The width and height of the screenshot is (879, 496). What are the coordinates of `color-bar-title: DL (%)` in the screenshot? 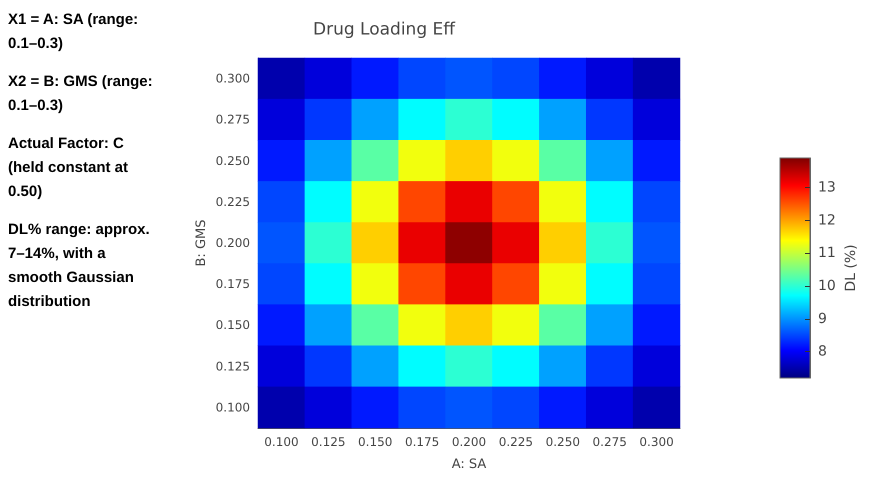 It's located at (851, 268).